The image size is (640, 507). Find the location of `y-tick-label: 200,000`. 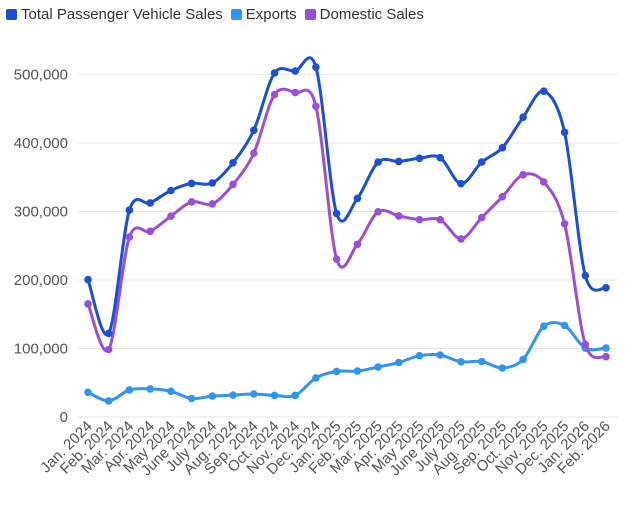

y-tick-label: 200,000 is located at coordinates (41, 280).